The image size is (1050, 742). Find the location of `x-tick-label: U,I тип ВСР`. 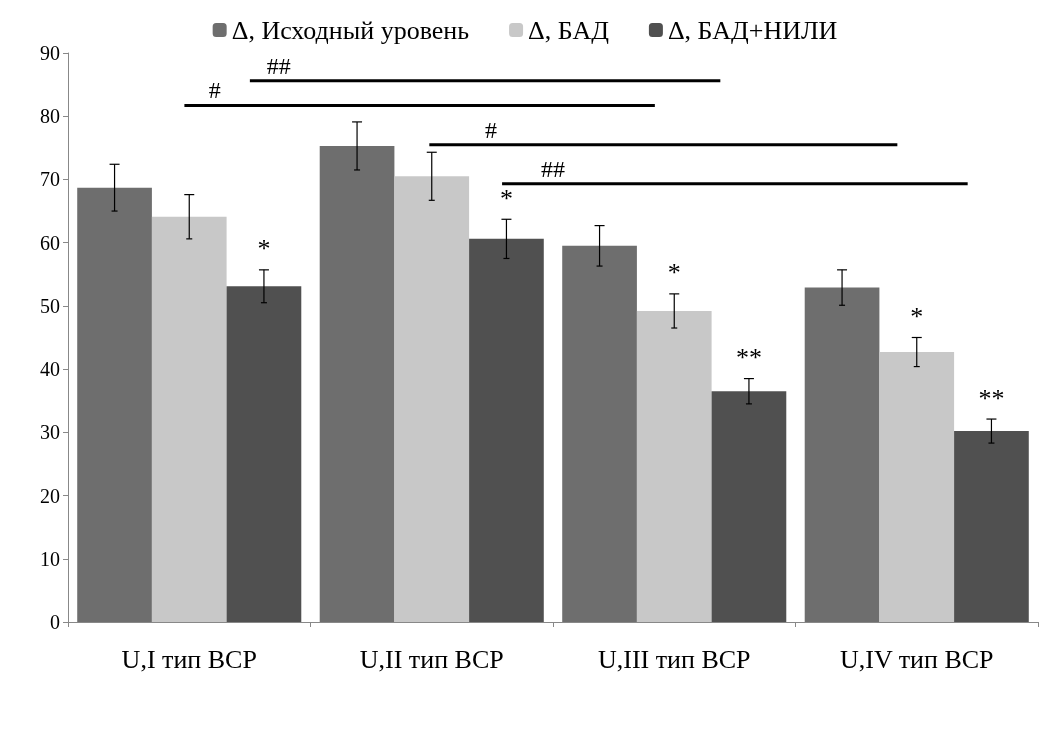

x-tick-label: U,I тип ВСР is located at coordinates (189, 659).